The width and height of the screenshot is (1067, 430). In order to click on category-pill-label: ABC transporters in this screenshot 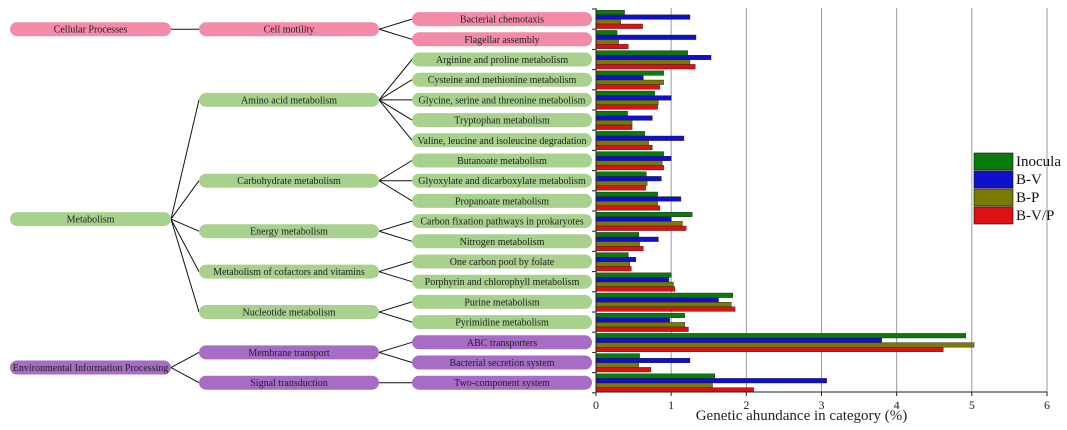, I will do `click(502, 343)`.